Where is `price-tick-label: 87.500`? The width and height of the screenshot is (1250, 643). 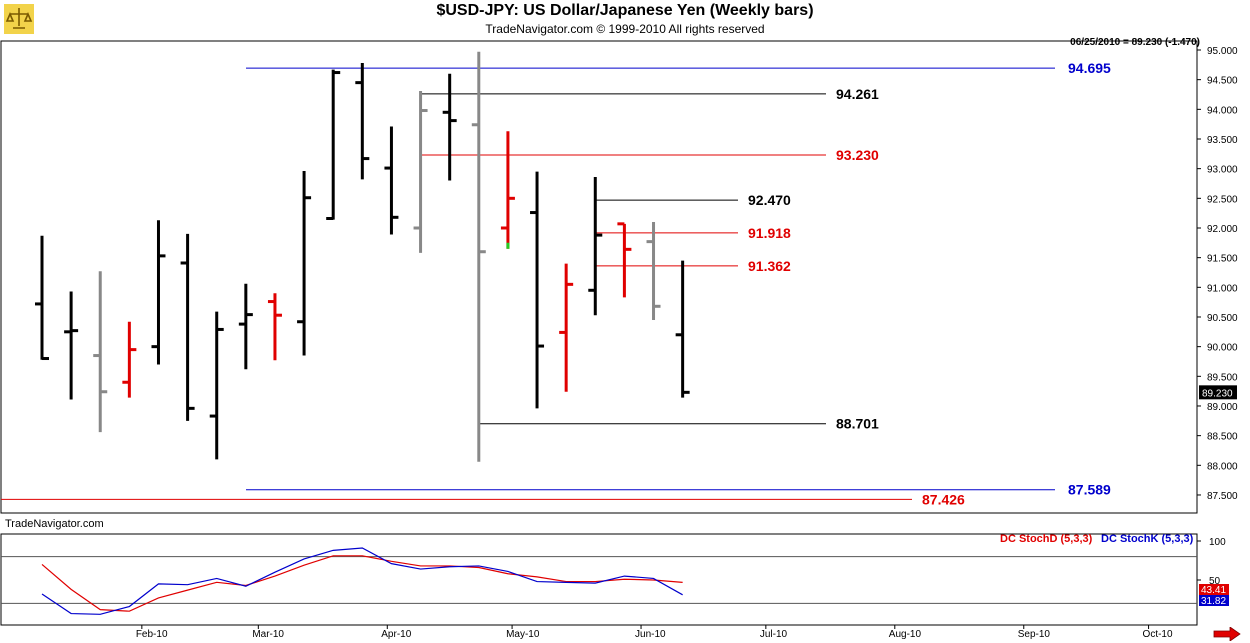 price-tick-label: 87.500 is located at coordinates (1222, 496).